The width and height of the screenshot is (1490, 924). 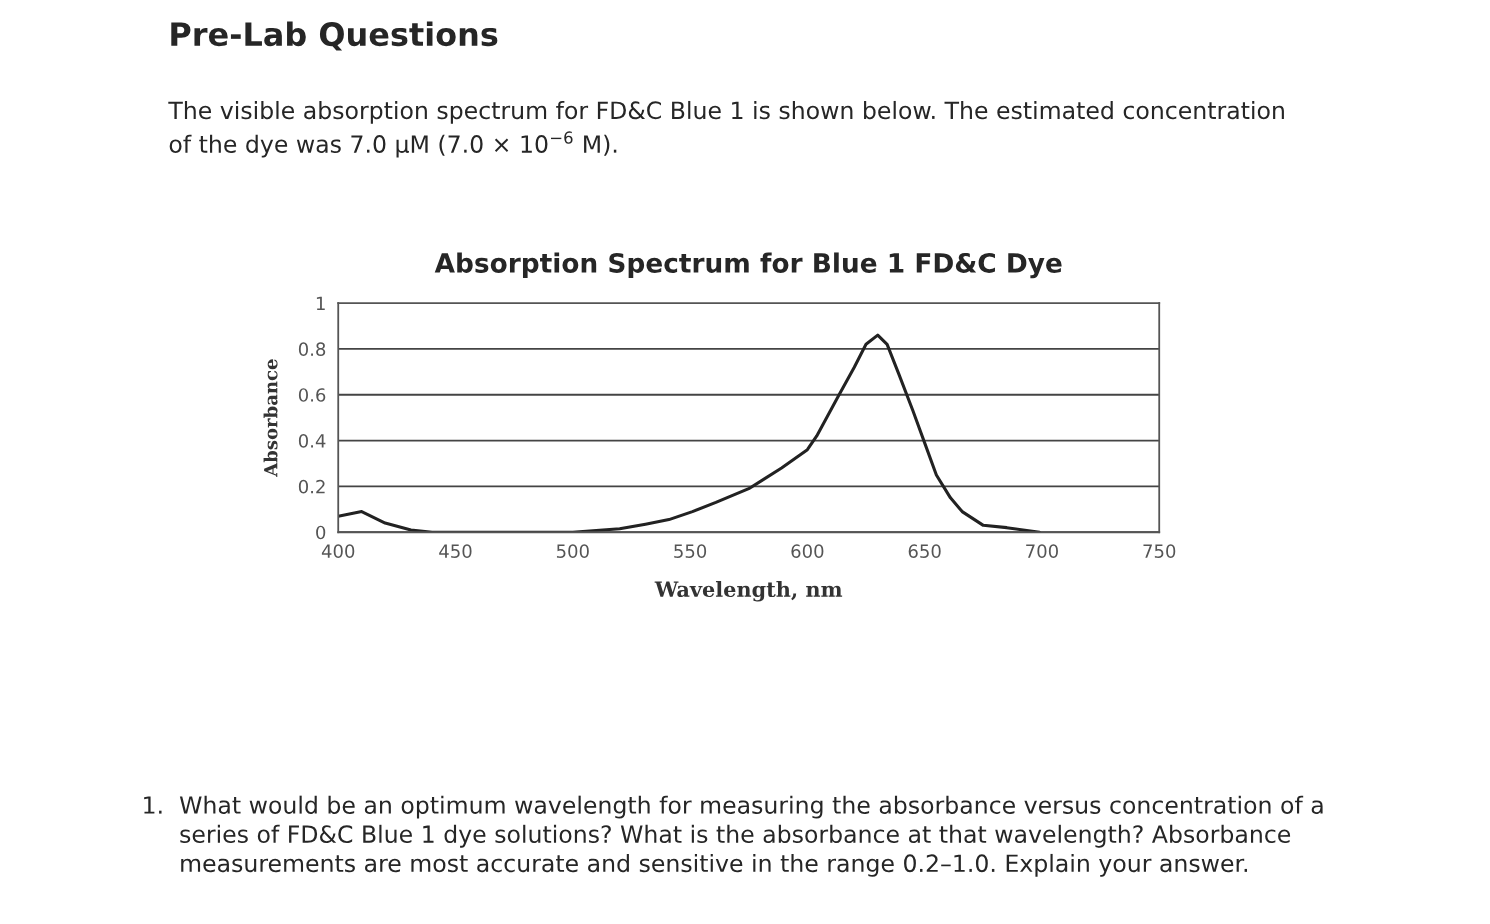 I want to click on text: Pre-Lab Questions, so click(x=334, y=36).